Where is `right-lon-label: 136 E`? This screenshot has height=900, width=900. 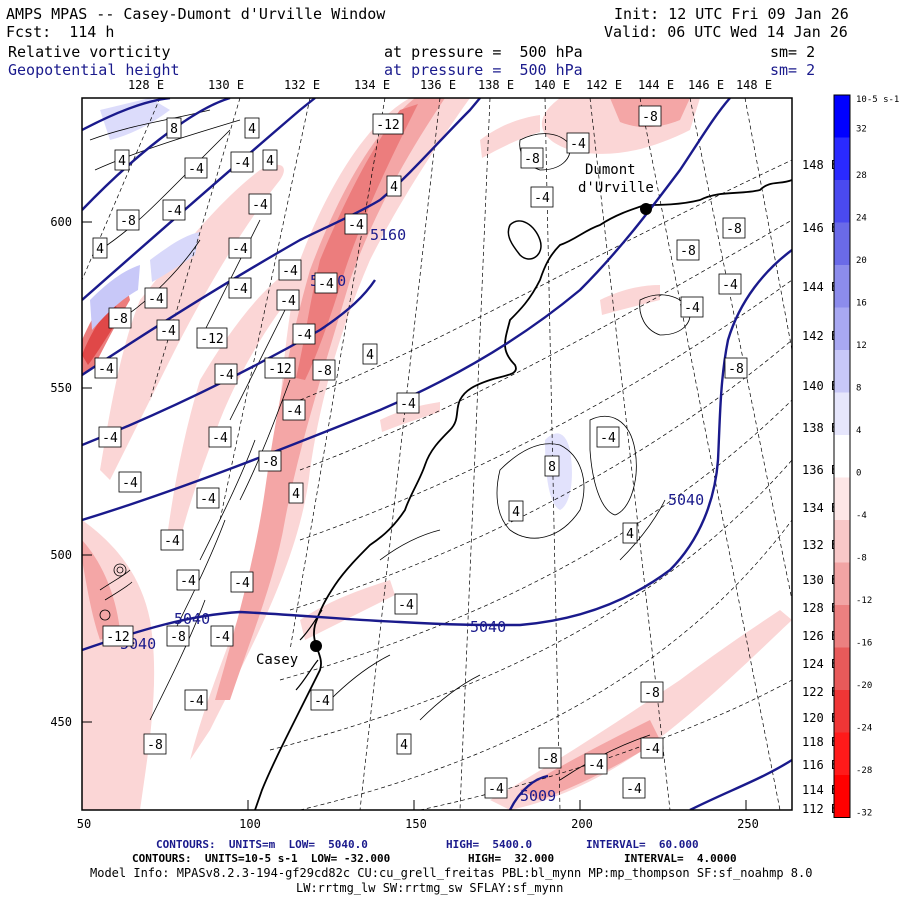
right-lon-label: 136 E is located at coordinates (820, 470).